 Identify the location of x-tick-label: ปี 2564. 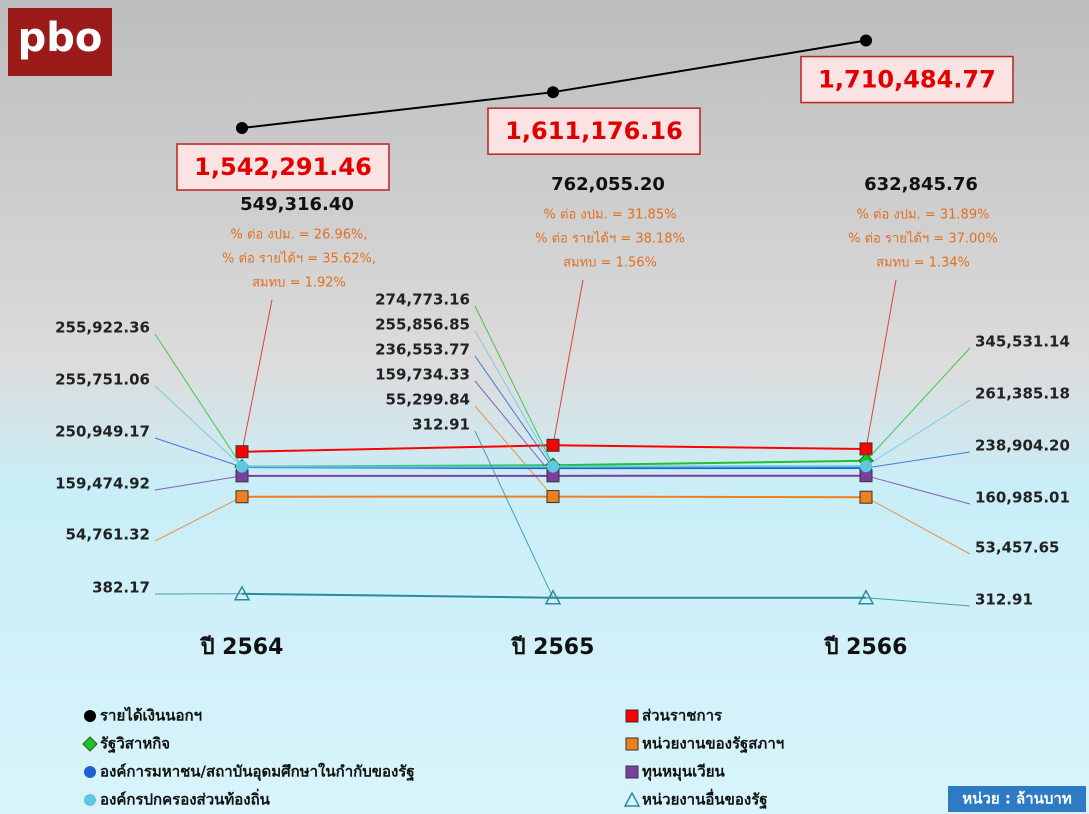
(241, 647).